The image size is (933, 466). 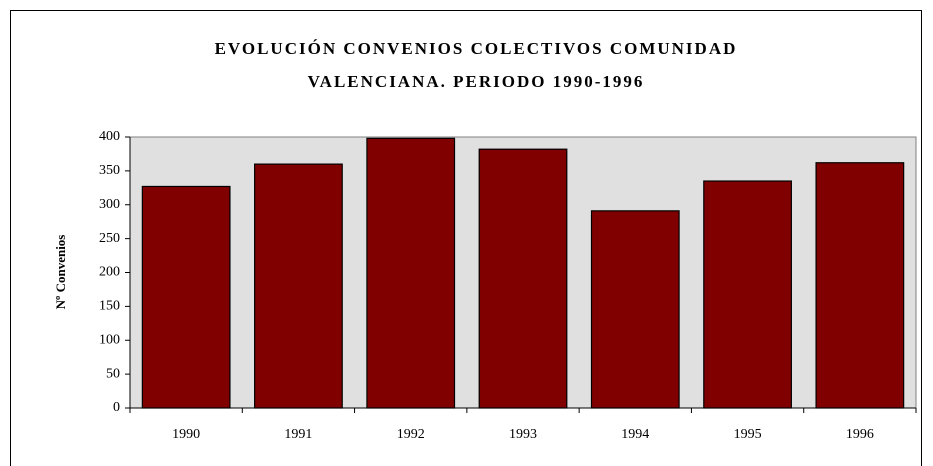 What do you see at coordinates (298, 434) in the screenshot?
I see `x-tick-label: 1991` at bounding box center [298, 434].